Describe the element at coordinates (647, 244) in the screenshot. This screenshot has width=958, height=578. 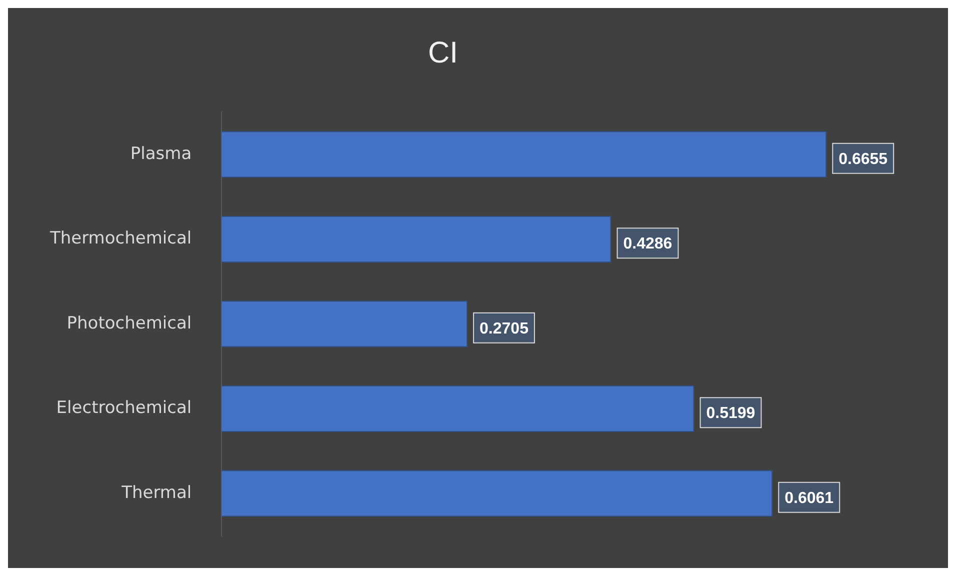
I see `data-label: 0.4286` at that location.